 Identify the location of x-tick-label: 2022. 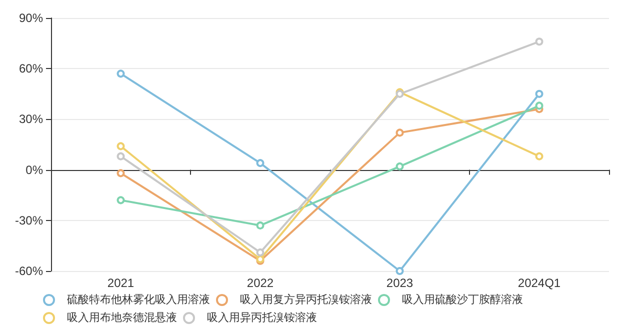
(260, 283).